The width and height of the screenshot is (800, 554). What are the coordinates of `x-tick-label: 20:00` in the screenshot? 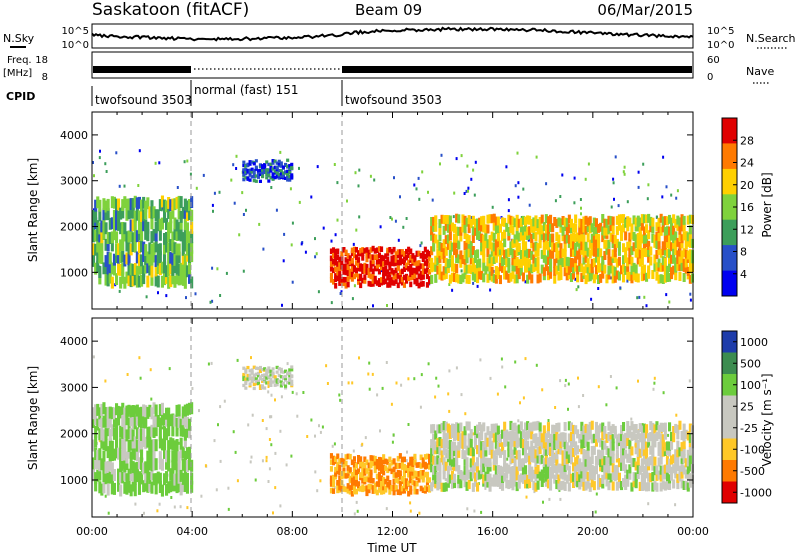 It's located at (593, 531).